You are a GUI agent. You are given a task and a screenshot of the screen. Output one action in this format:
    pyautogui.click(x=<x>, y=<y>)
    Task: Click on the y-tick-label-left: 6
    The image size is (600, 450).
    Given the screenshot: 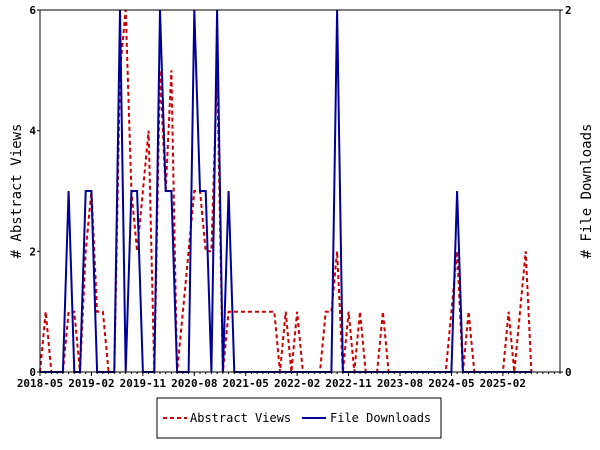 What is the action you would take?
    pyautogui.click(x=32, y=10)
    